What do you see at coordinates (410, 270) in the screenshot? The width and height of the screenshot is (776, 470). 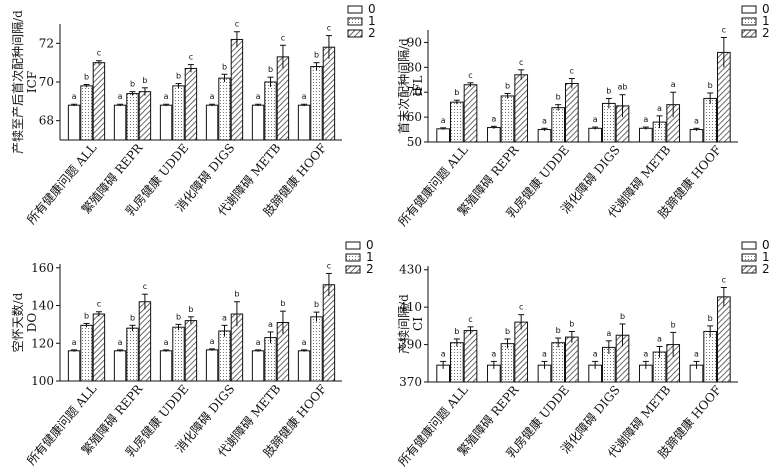 I see `y-tick-label: 430` at bounding box center [410, 270].